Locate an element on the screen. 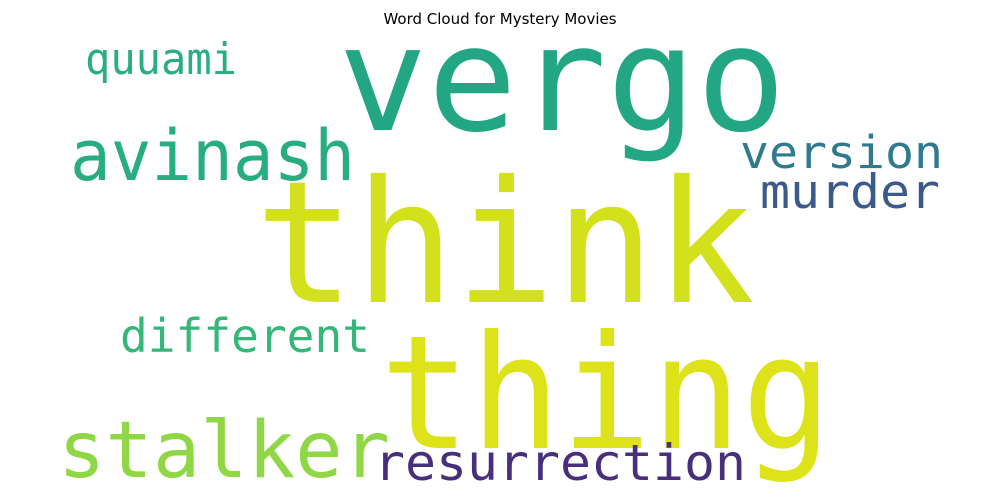 The image size is (1000, 500). word-avinash: avinash is located at coordinates (212, 156).